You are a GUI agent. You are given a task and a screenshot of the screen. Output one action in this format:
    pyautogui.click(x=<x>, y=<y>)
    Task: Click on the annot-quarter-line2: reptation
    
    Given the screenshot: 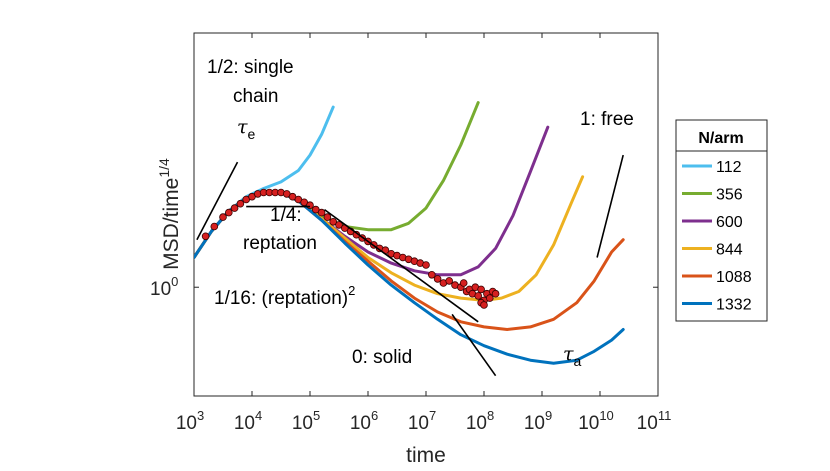 What is the action you would take?
    pyautogui.click(x=280, y=243)
    